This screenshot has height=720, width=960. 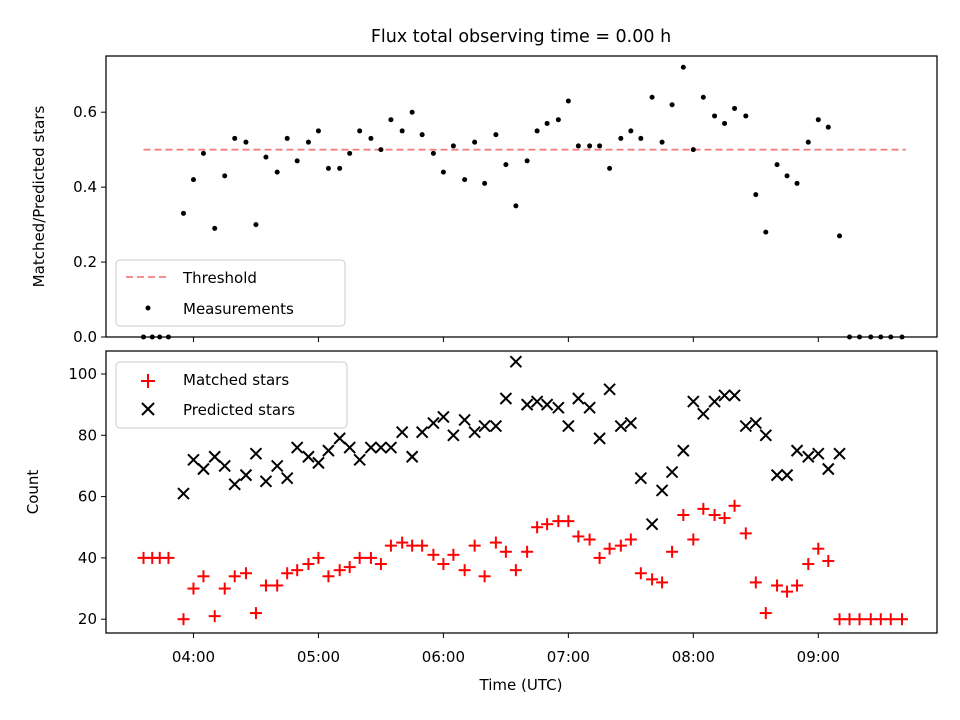 What do you see at coordinates (82, 374) in the screenshot?
I see `y-tick-label: 100` at bounding box center [82, 374].